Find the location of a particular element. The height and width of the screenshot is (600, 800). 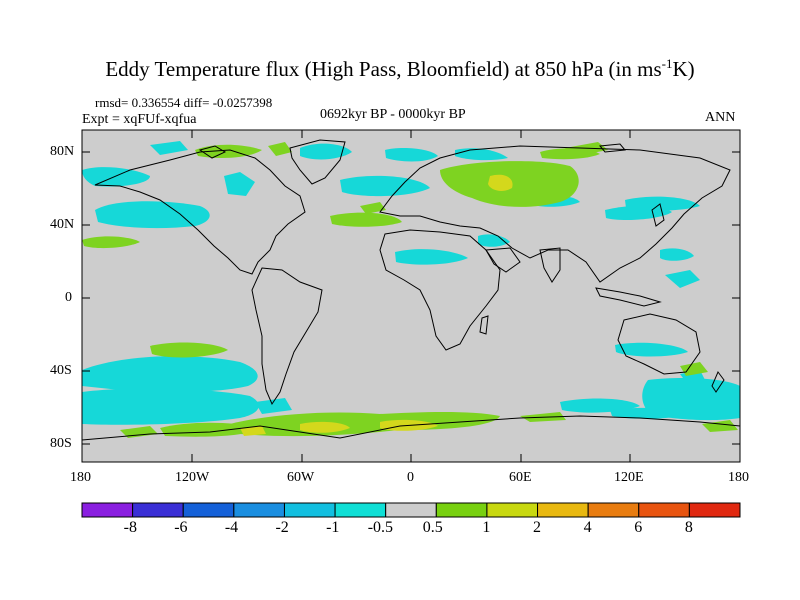

colorbar-tick-label: -1 is located at coordinates (333, 527).